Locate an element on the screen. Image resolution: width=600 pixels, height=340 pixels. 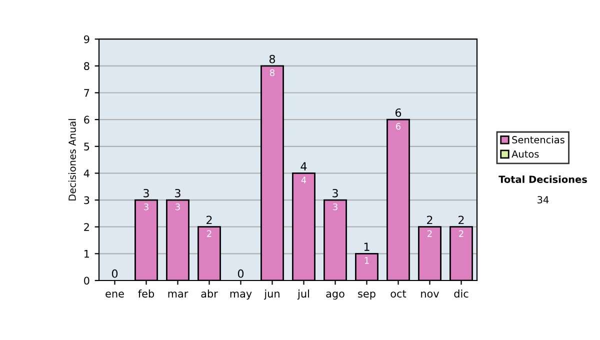
x-tick-label: may is located at coordinates (241, 296).